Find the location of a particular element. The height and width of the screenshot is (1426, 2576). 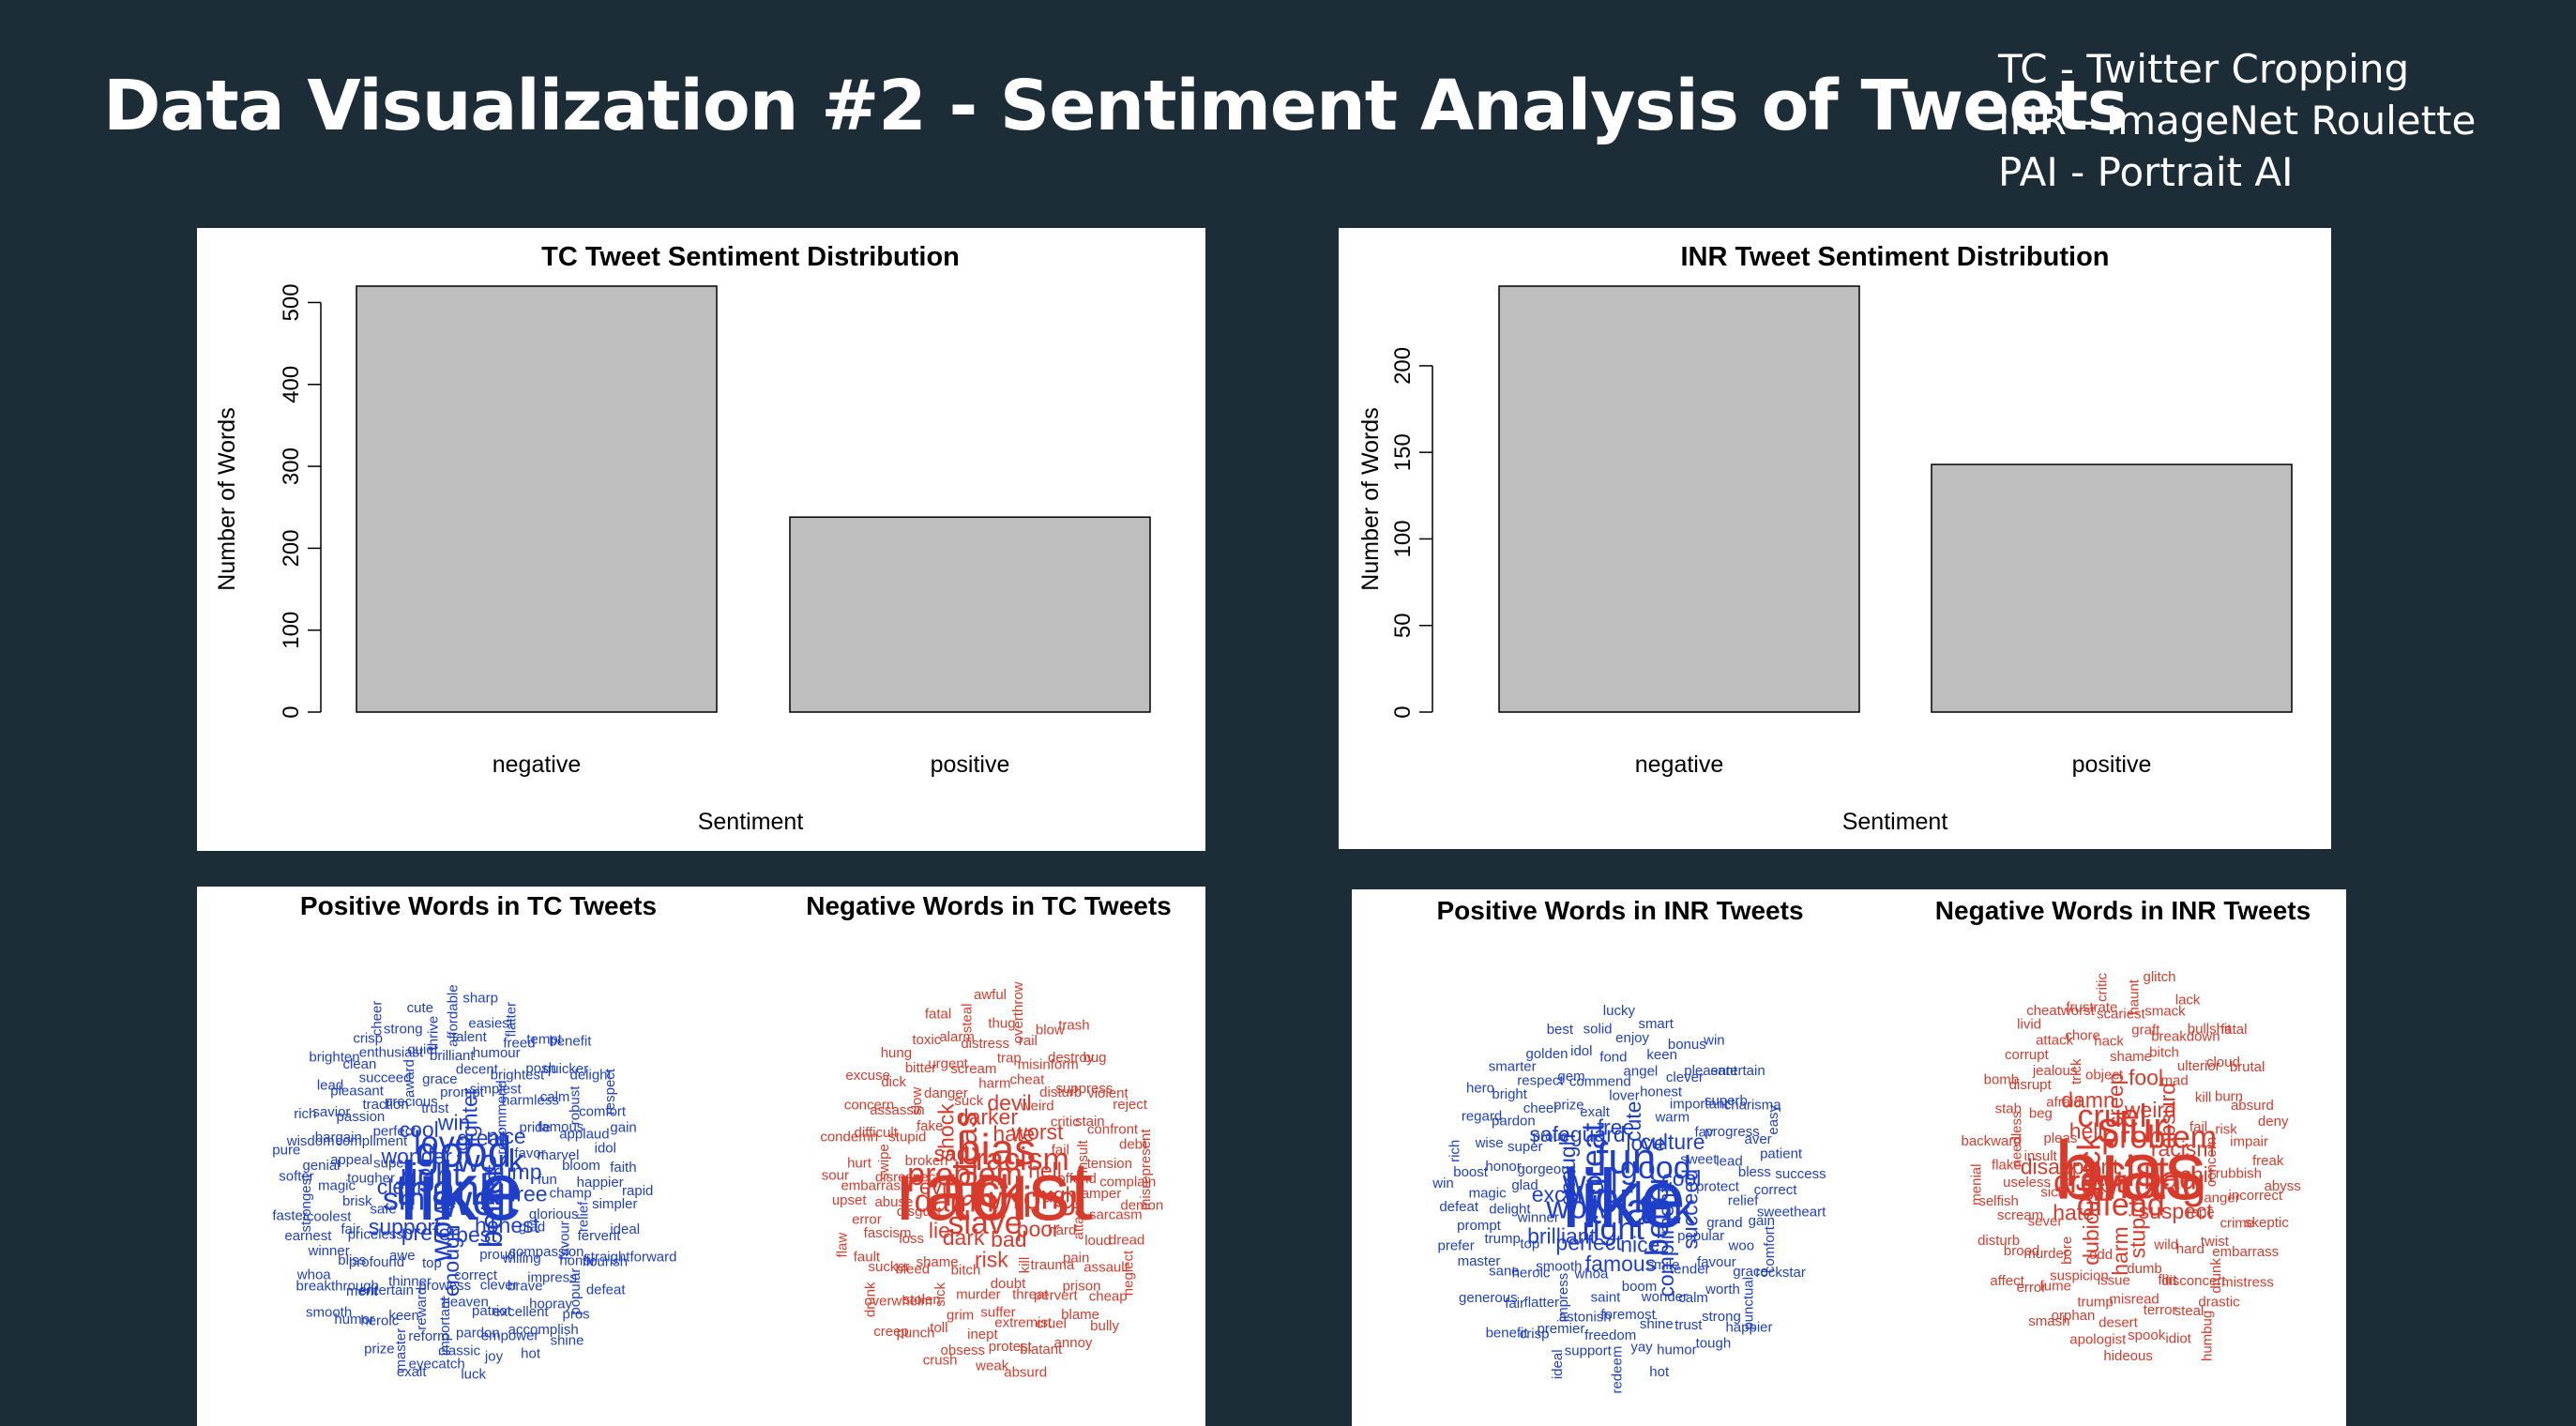

inr-negative-cloud-word: breakdown is located at coordinates (2185, 1037).